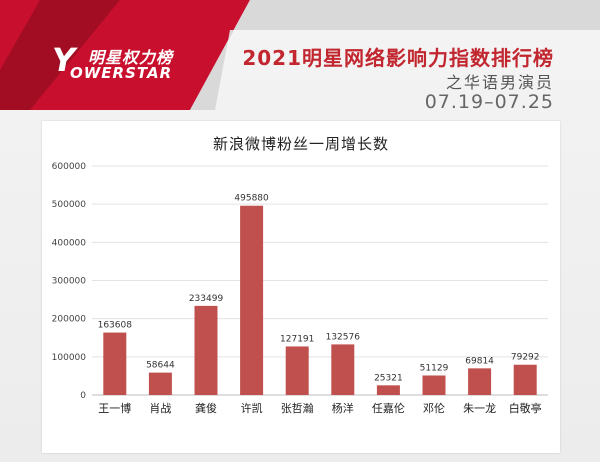 The image size is (600, 462). What do you see at coordinates (114, 408) in the screenshot?
I see `x-tick-label: 王一博` at bounding box center [114, 408].